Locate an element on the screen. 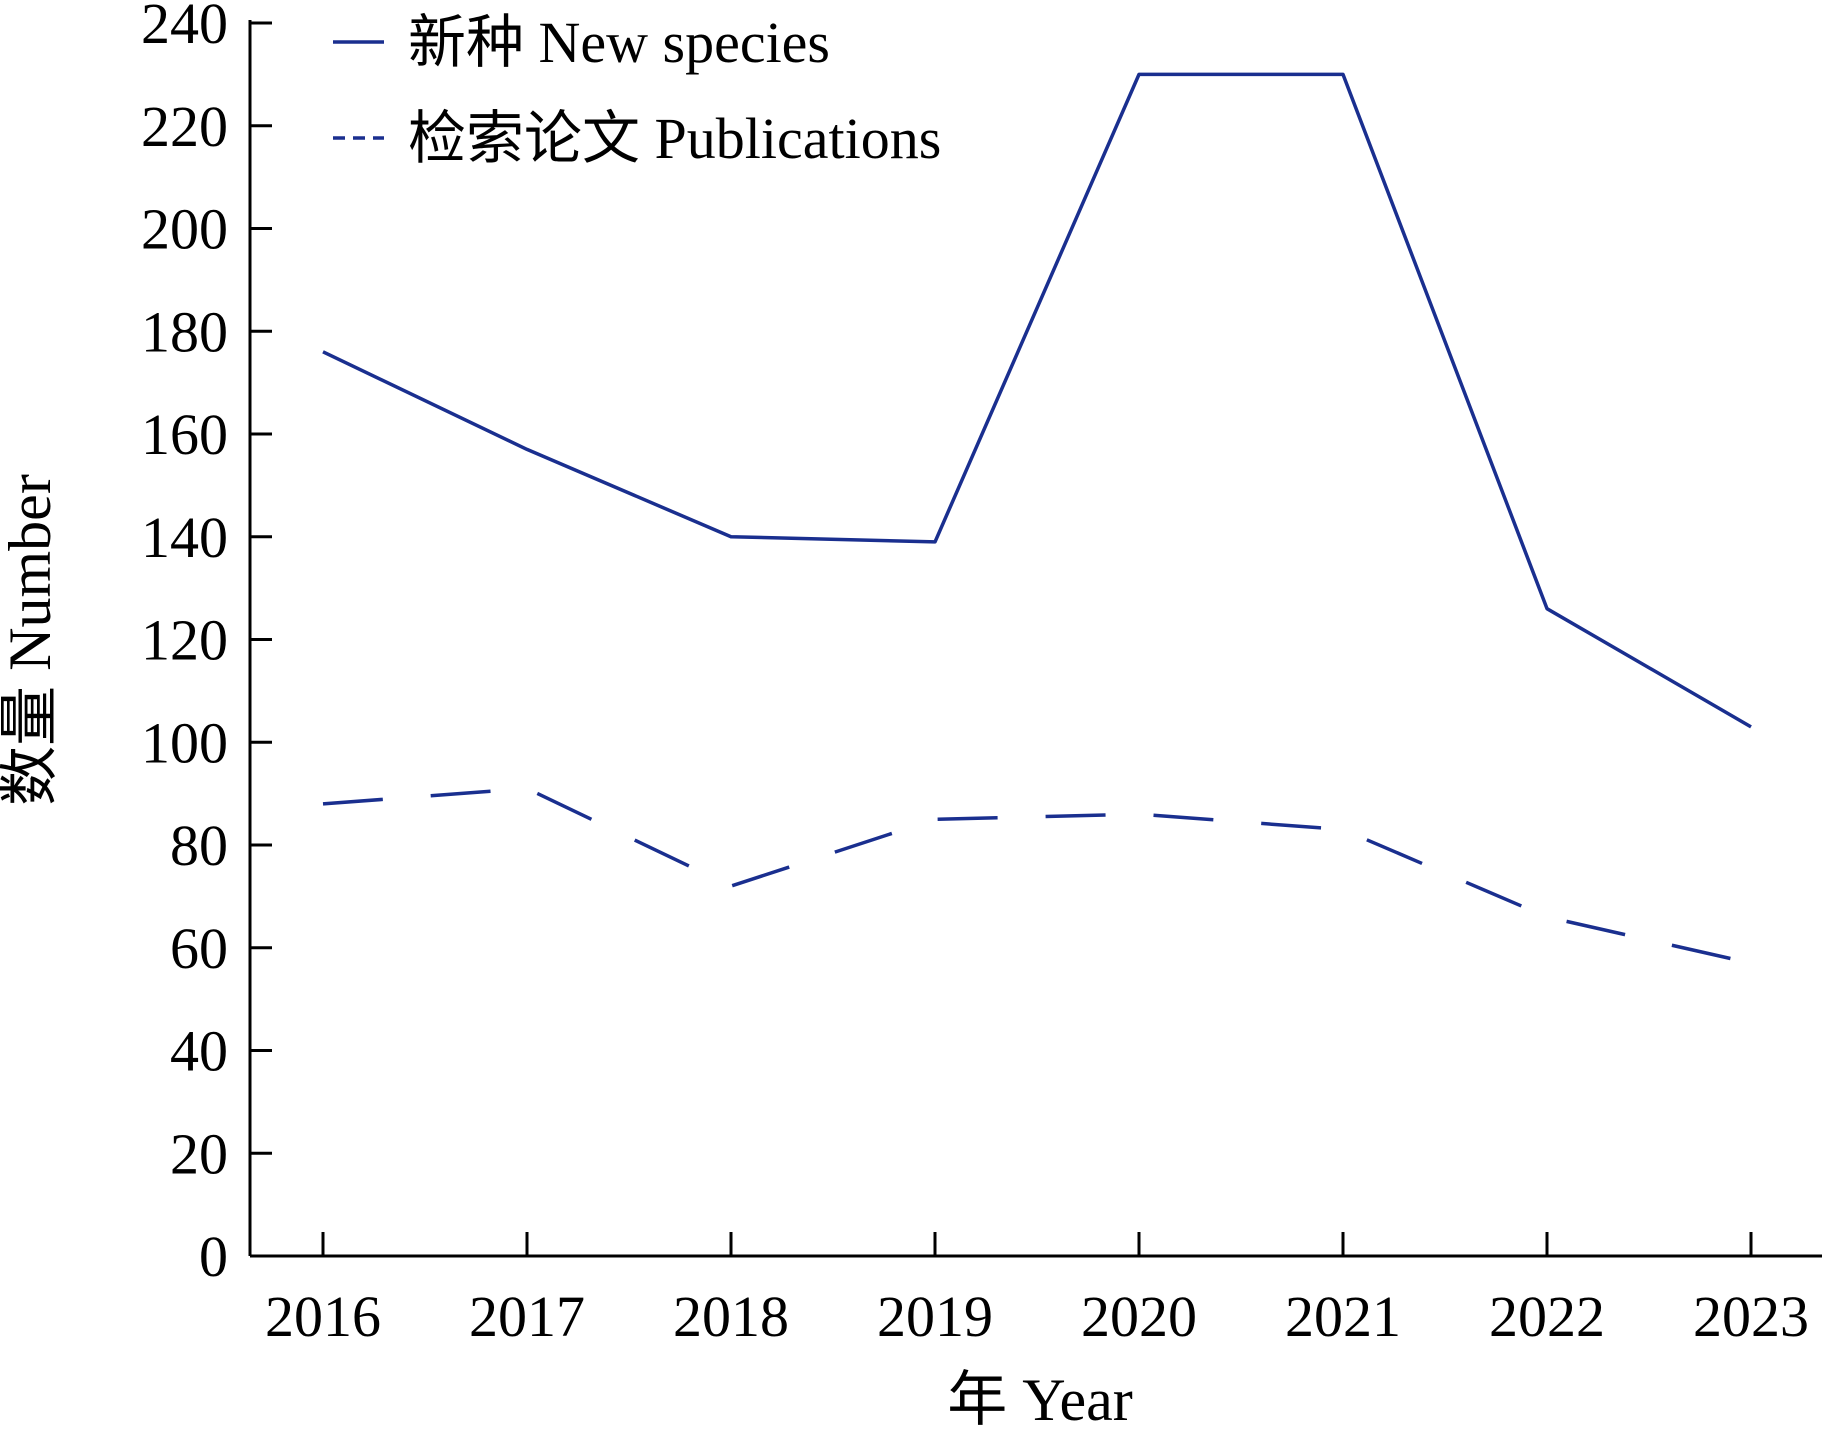 The width and height of the screenshot is (1822, 1446). y-tick-label: 100 is located at coordinates (184, 742).